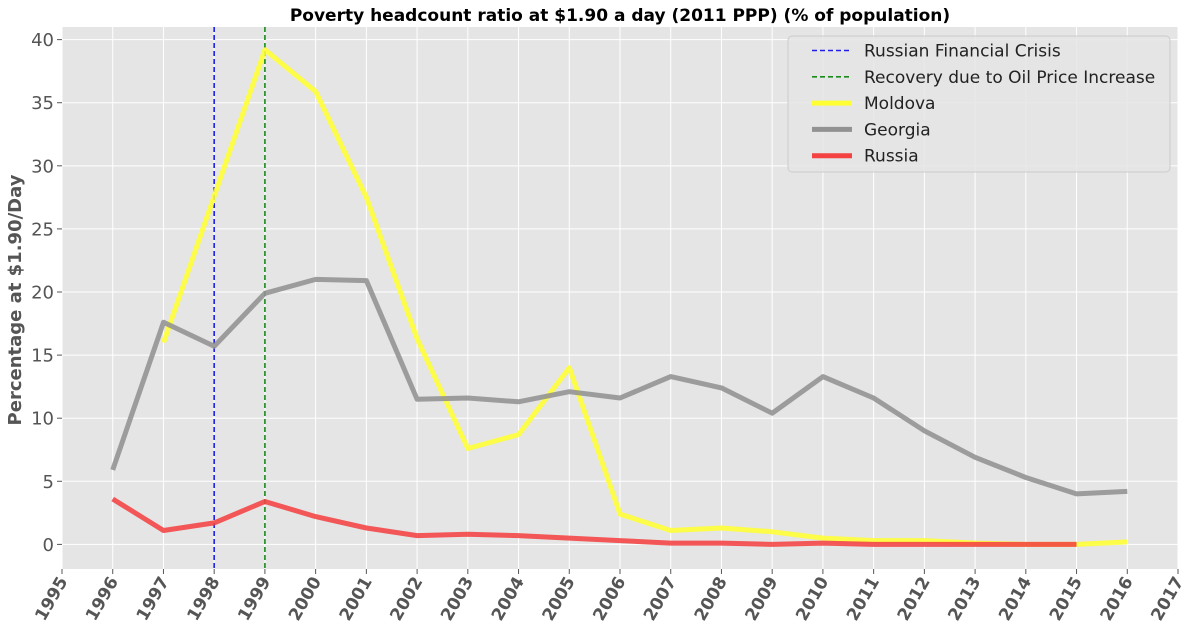 The width and height of the screenshot is (1204, 635). I want to click on y-tick-label: 35, so click(42, 103).